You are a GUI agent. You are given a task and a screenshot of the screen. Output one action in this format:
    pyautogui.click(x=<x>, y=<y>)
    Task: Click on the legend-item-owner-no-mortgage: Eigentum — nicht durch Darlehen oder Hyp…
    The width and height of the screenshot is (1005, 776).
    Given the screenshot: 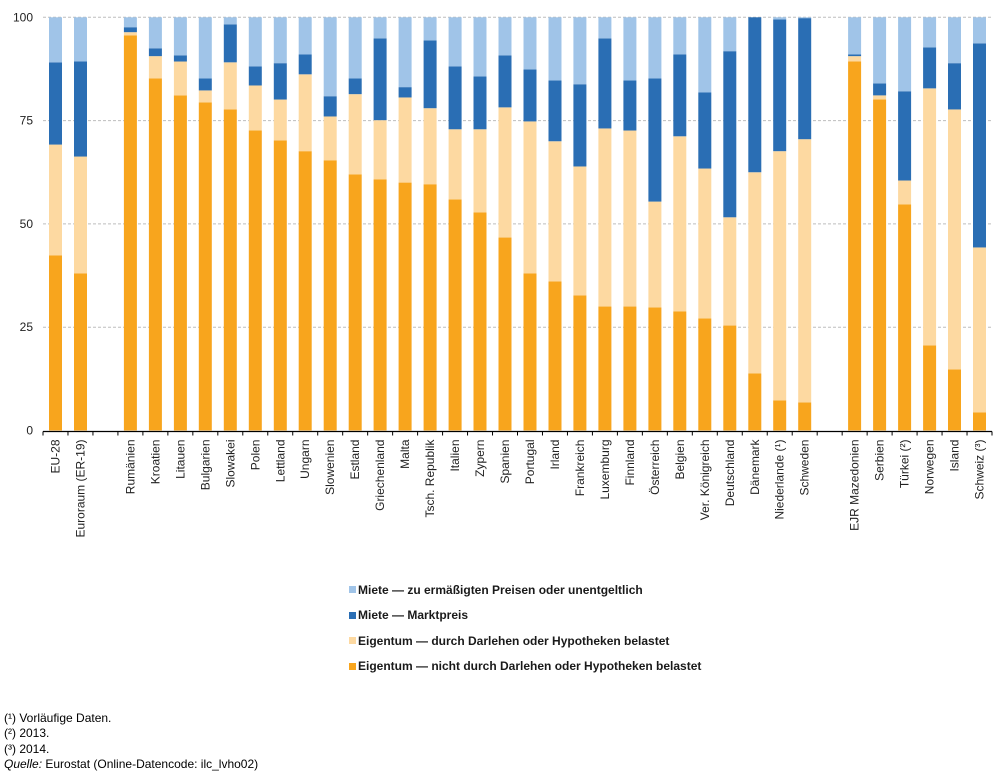 What is the action you would take?
    pyautogui.click(x=525, y=667)
    